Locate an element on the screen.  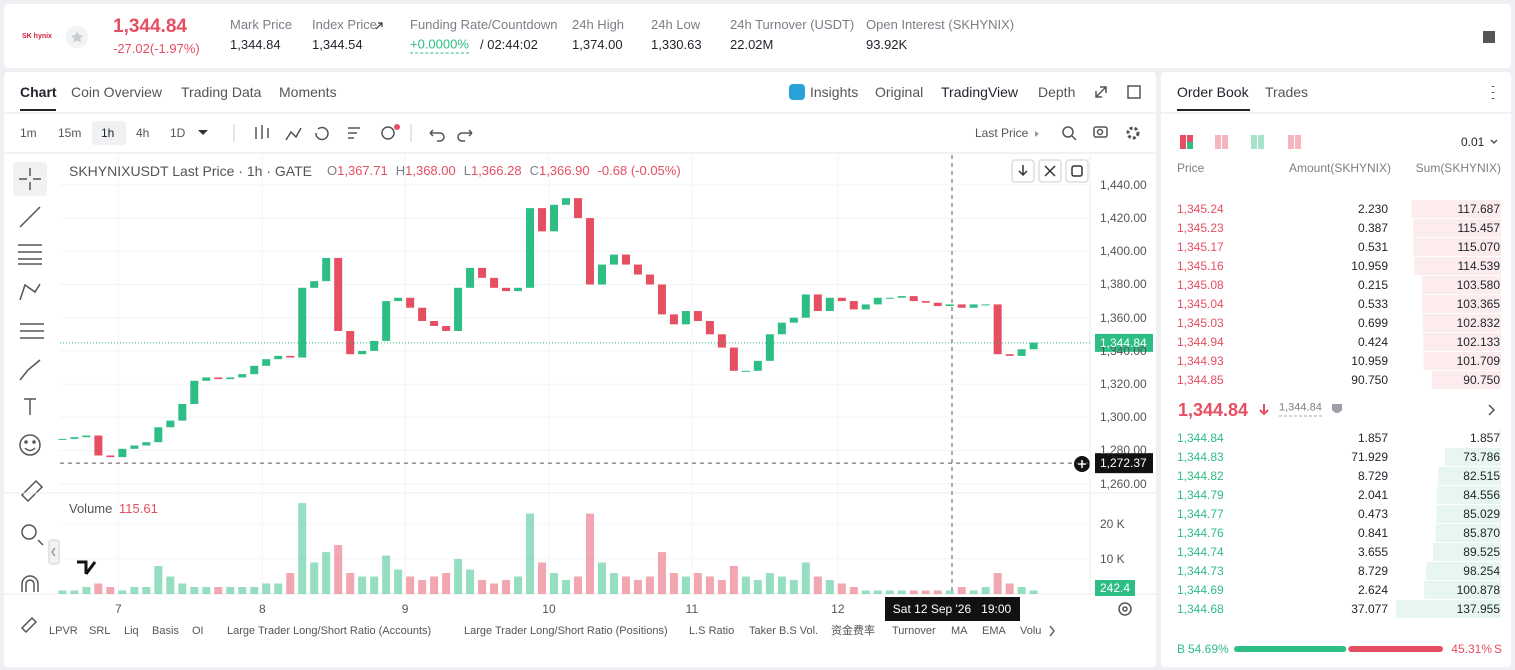
y-tick-label: 1,300.00 is located at coordinates (1123, 417).